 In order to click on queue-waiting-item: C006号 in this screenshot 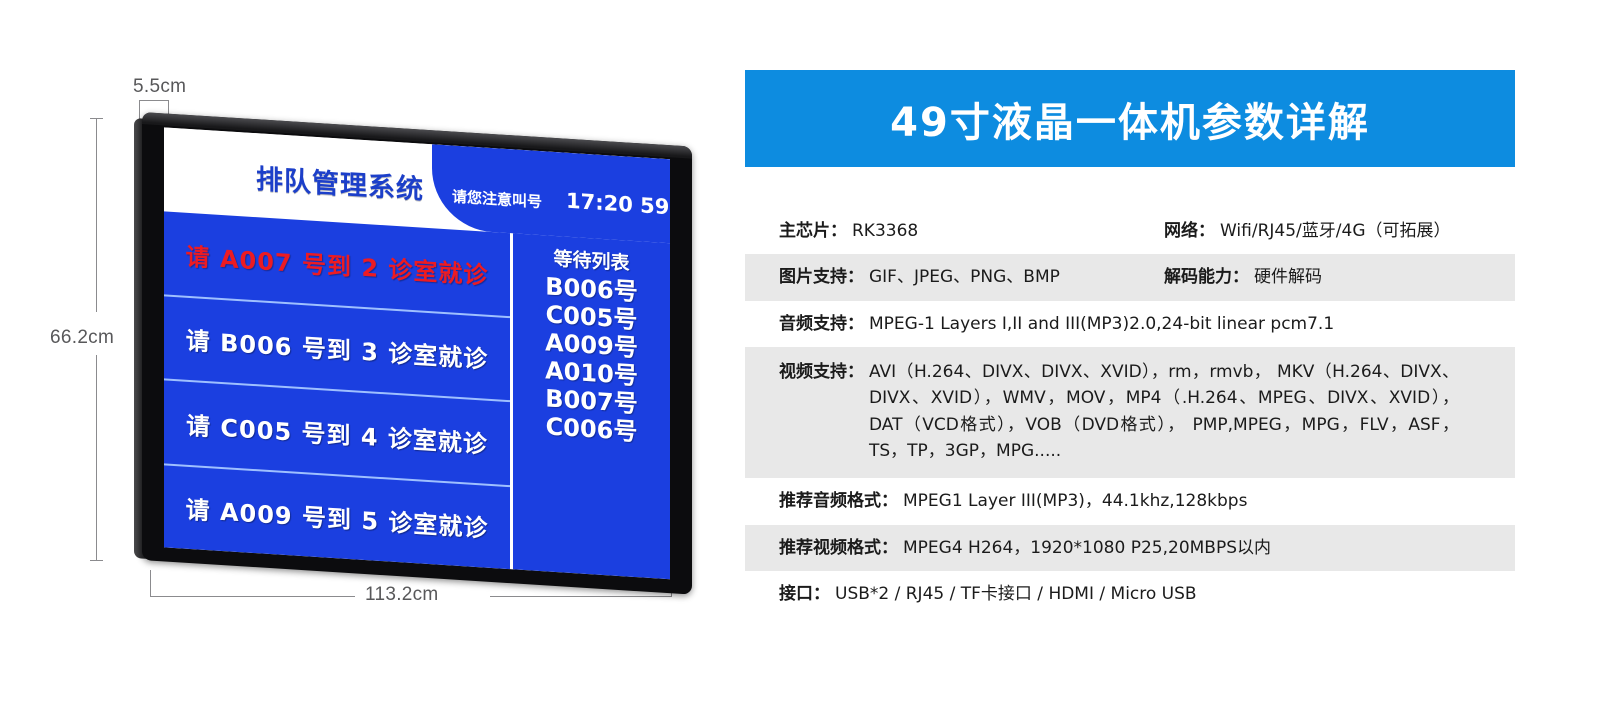, I will do `click(591, 429)`.